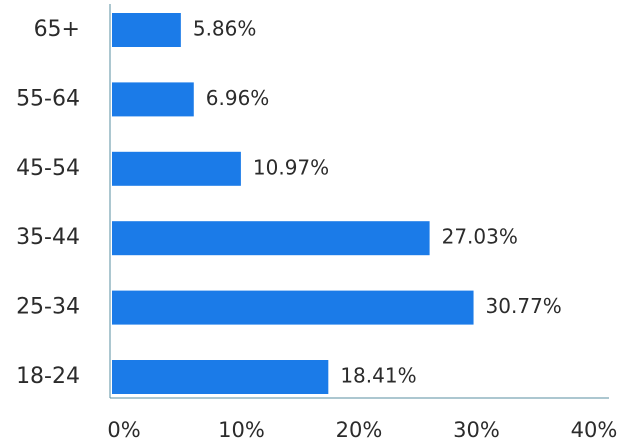 This screenshot has height=439, width=625. Describe the element at coordinates (48, 307) in the screenshot. I see `y-tick-label: 25-34` at that location.